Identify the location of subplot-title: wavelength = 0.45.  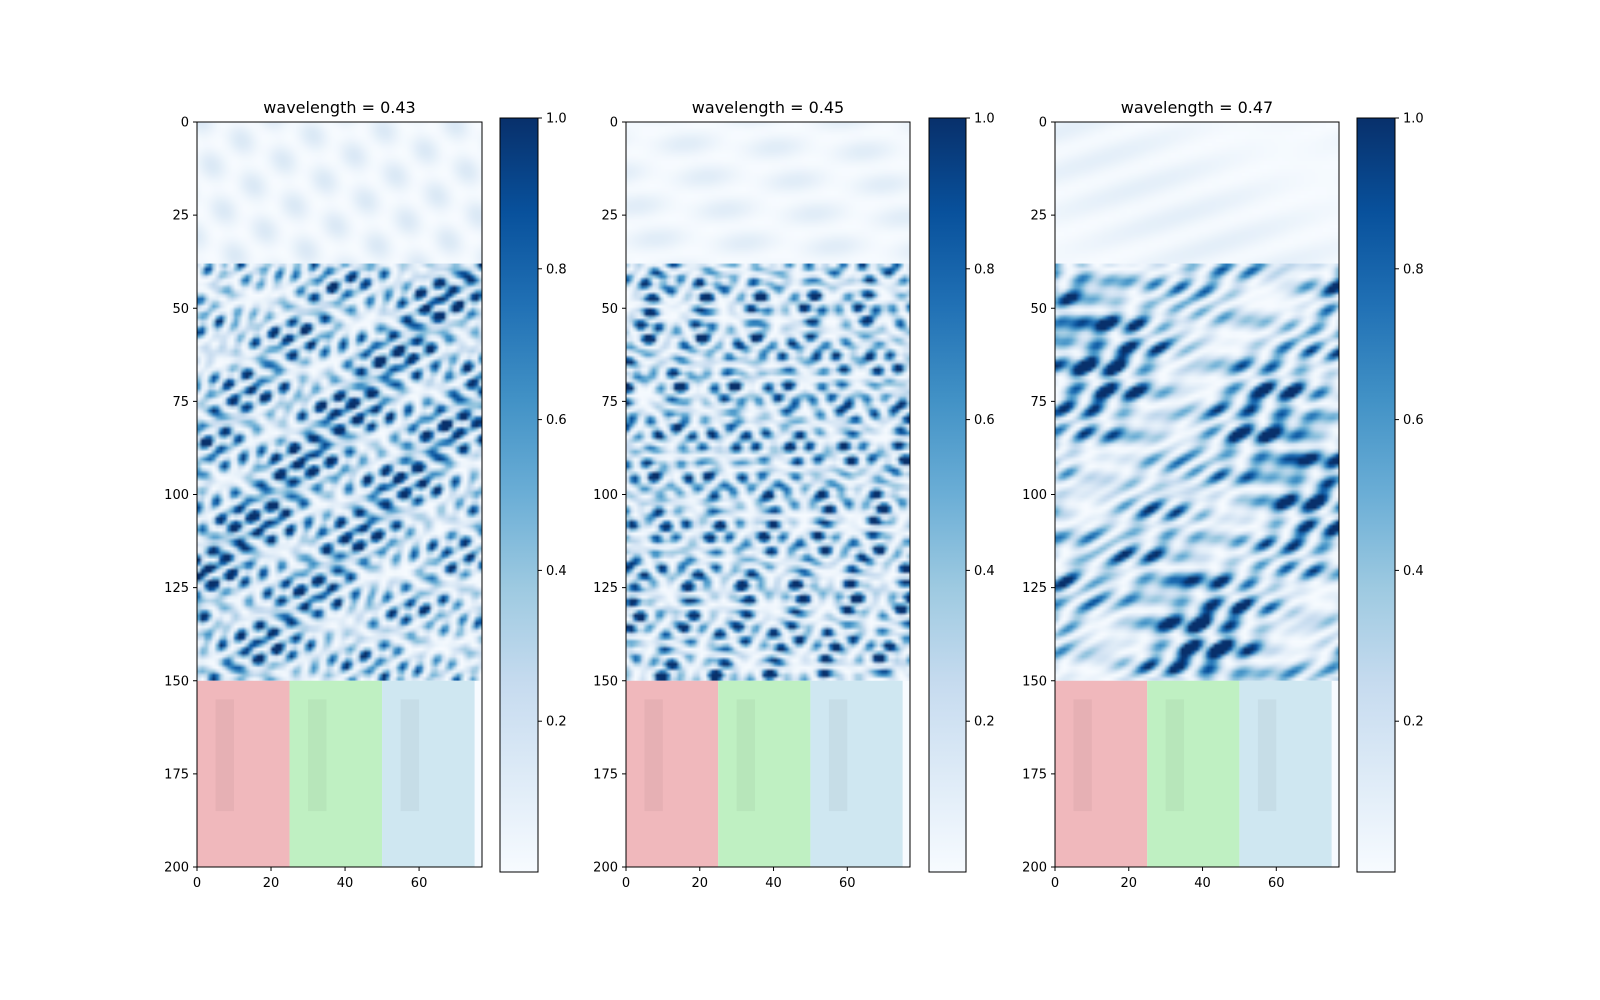
(768, 107).